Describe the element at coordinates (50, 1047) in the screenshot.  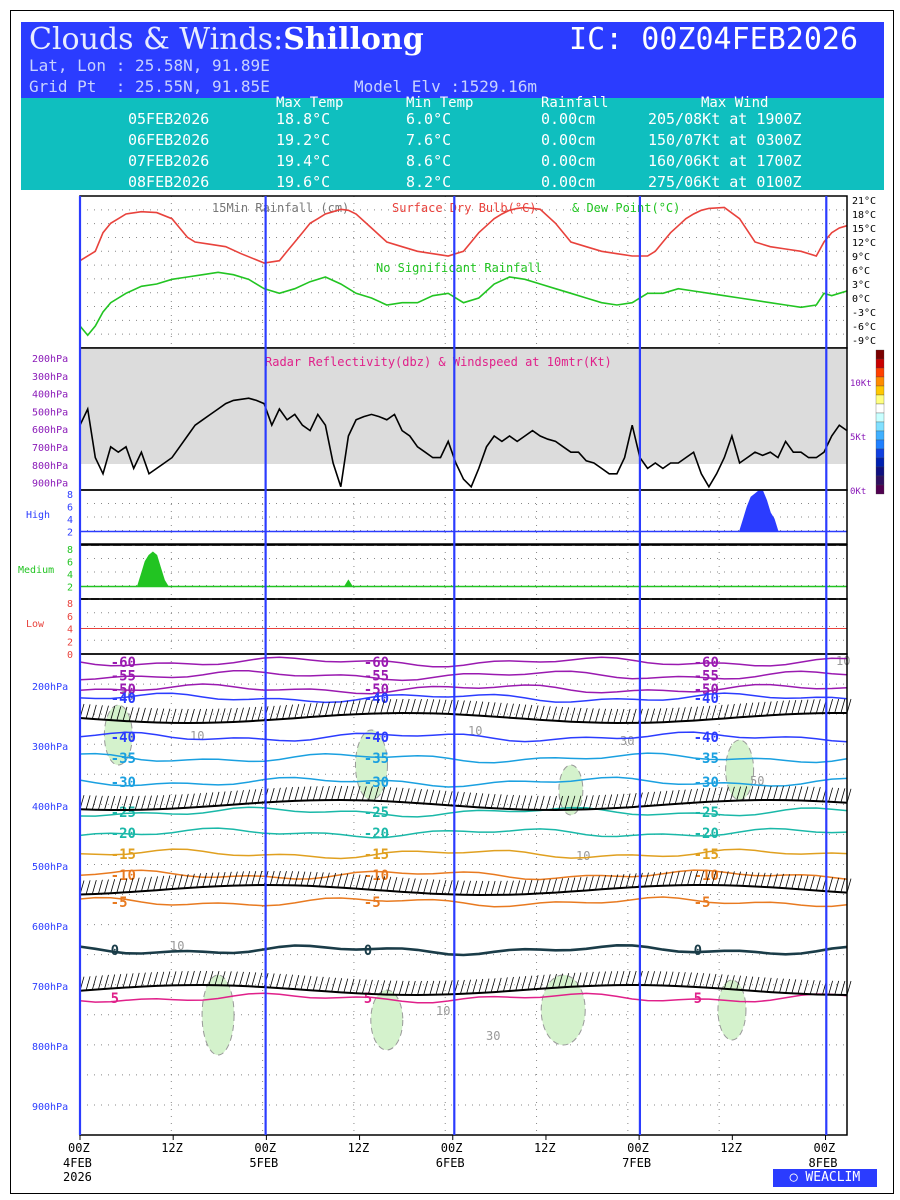
I see `pressure-tick-label: 800hPa` at that location.